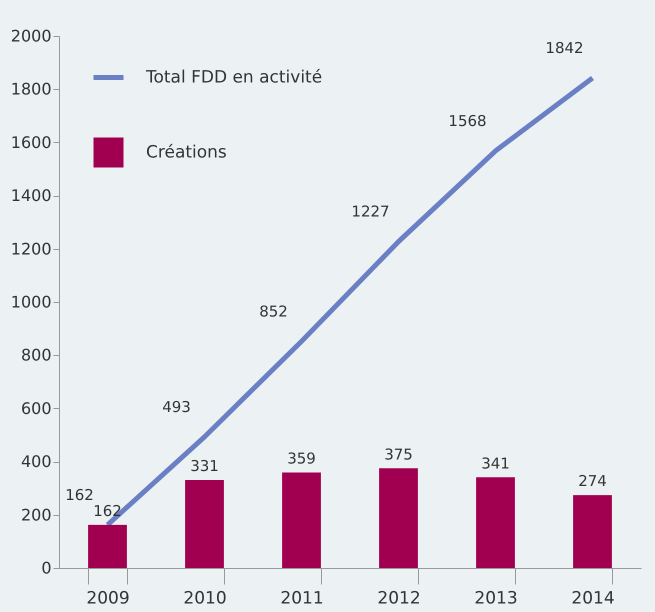 This screenshot has width=655, height=612. What do you see at coordinates (495, 463) in the screenshot?
I see `data-label: 341` at bounding box center [495, 463].